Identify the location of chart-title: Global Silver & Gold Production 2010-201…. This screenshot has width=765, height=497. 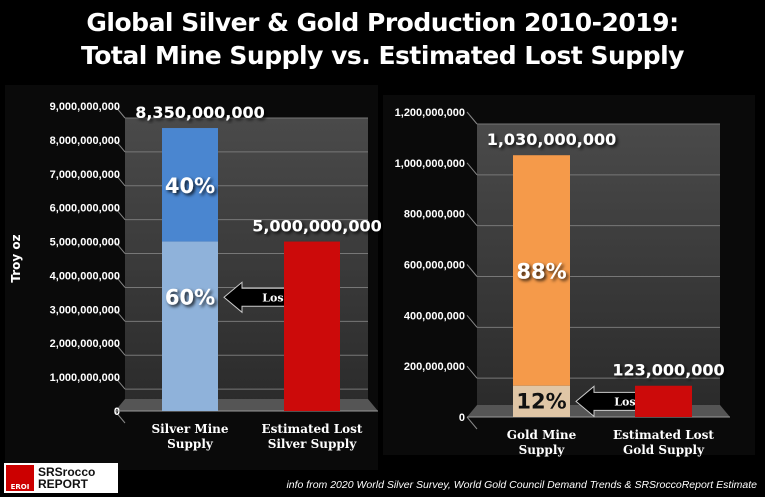
(382, 39).